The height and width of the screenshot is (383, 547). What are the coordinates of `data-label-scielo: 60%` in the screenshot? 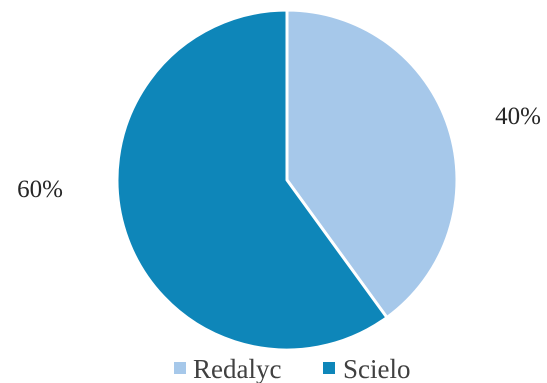 It's located at (40, 189).